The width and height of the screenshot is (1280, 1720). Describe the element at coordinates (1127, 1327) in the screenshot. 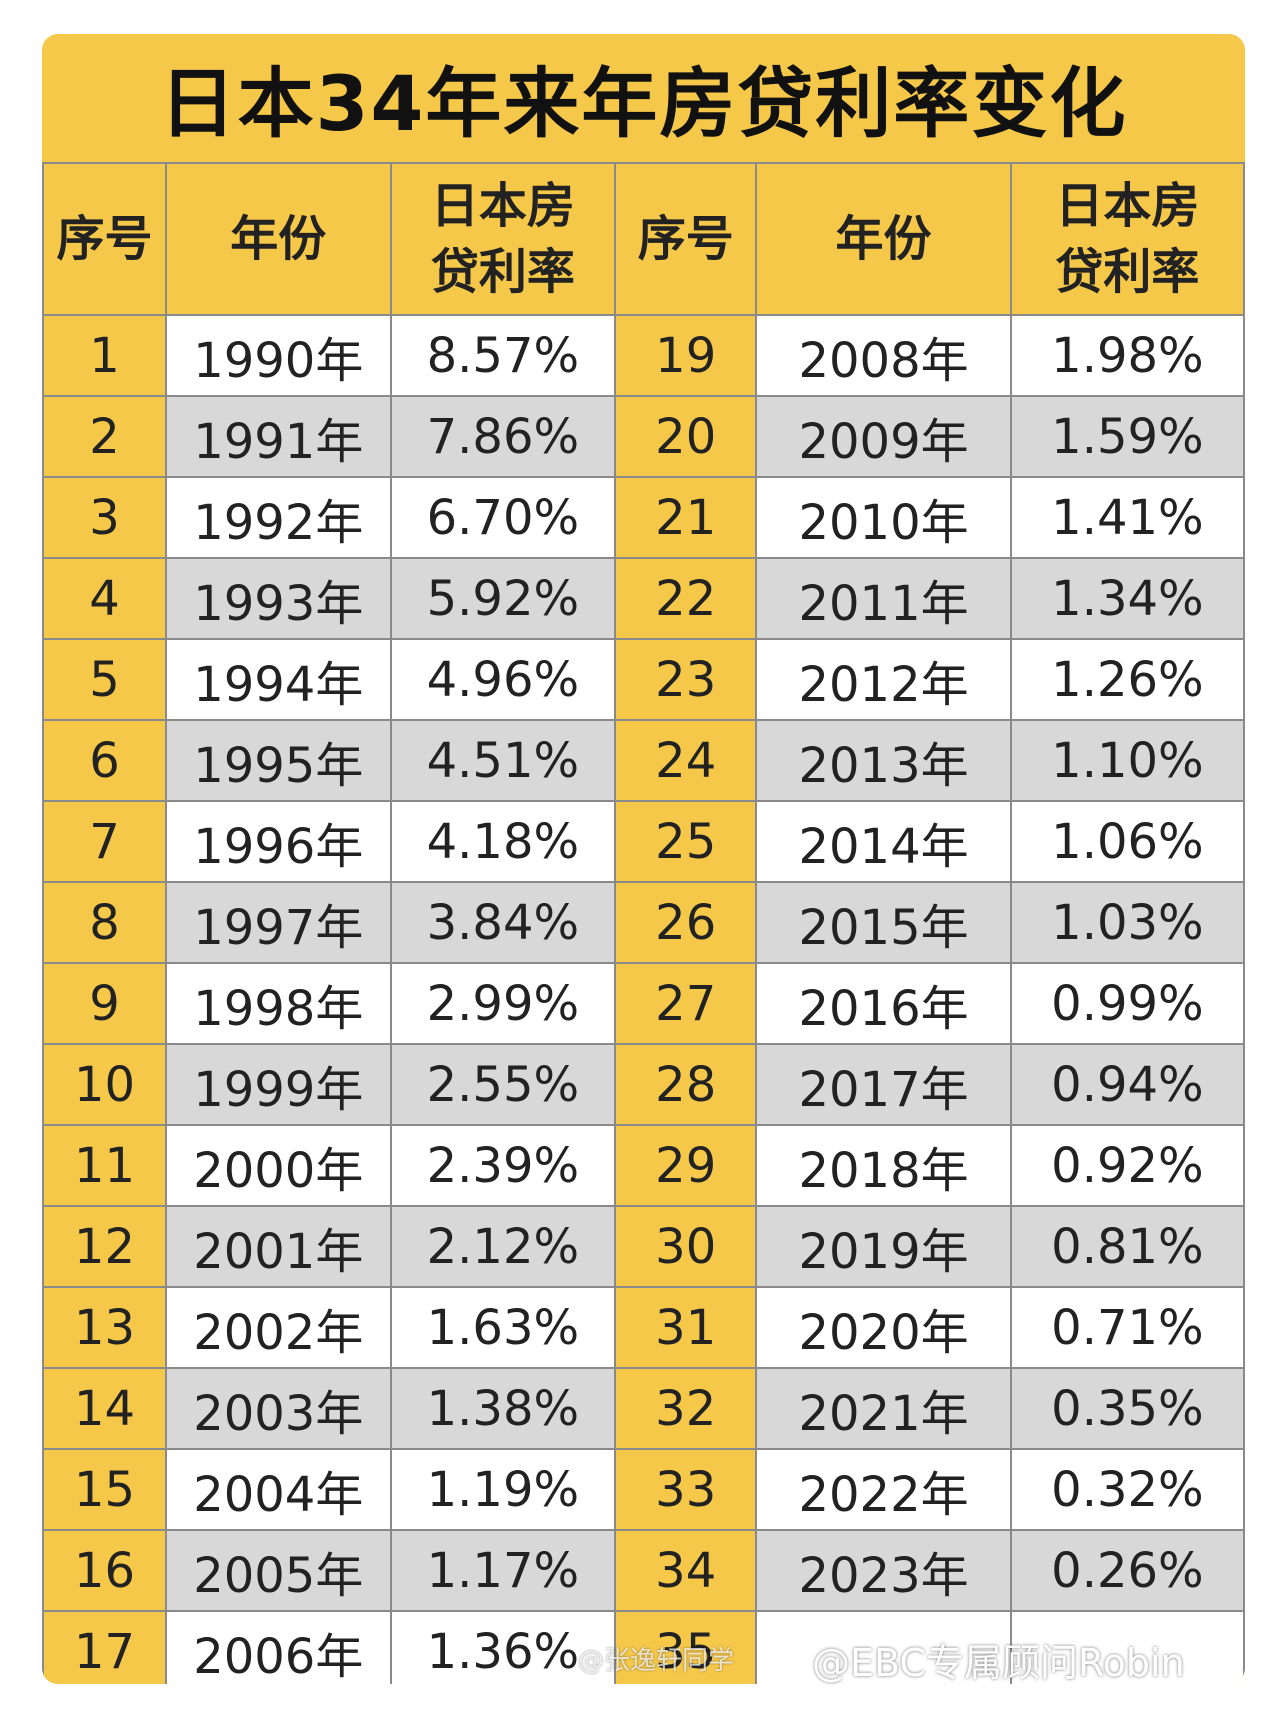

I see `cell-rate-right: 0.71%` at that location.